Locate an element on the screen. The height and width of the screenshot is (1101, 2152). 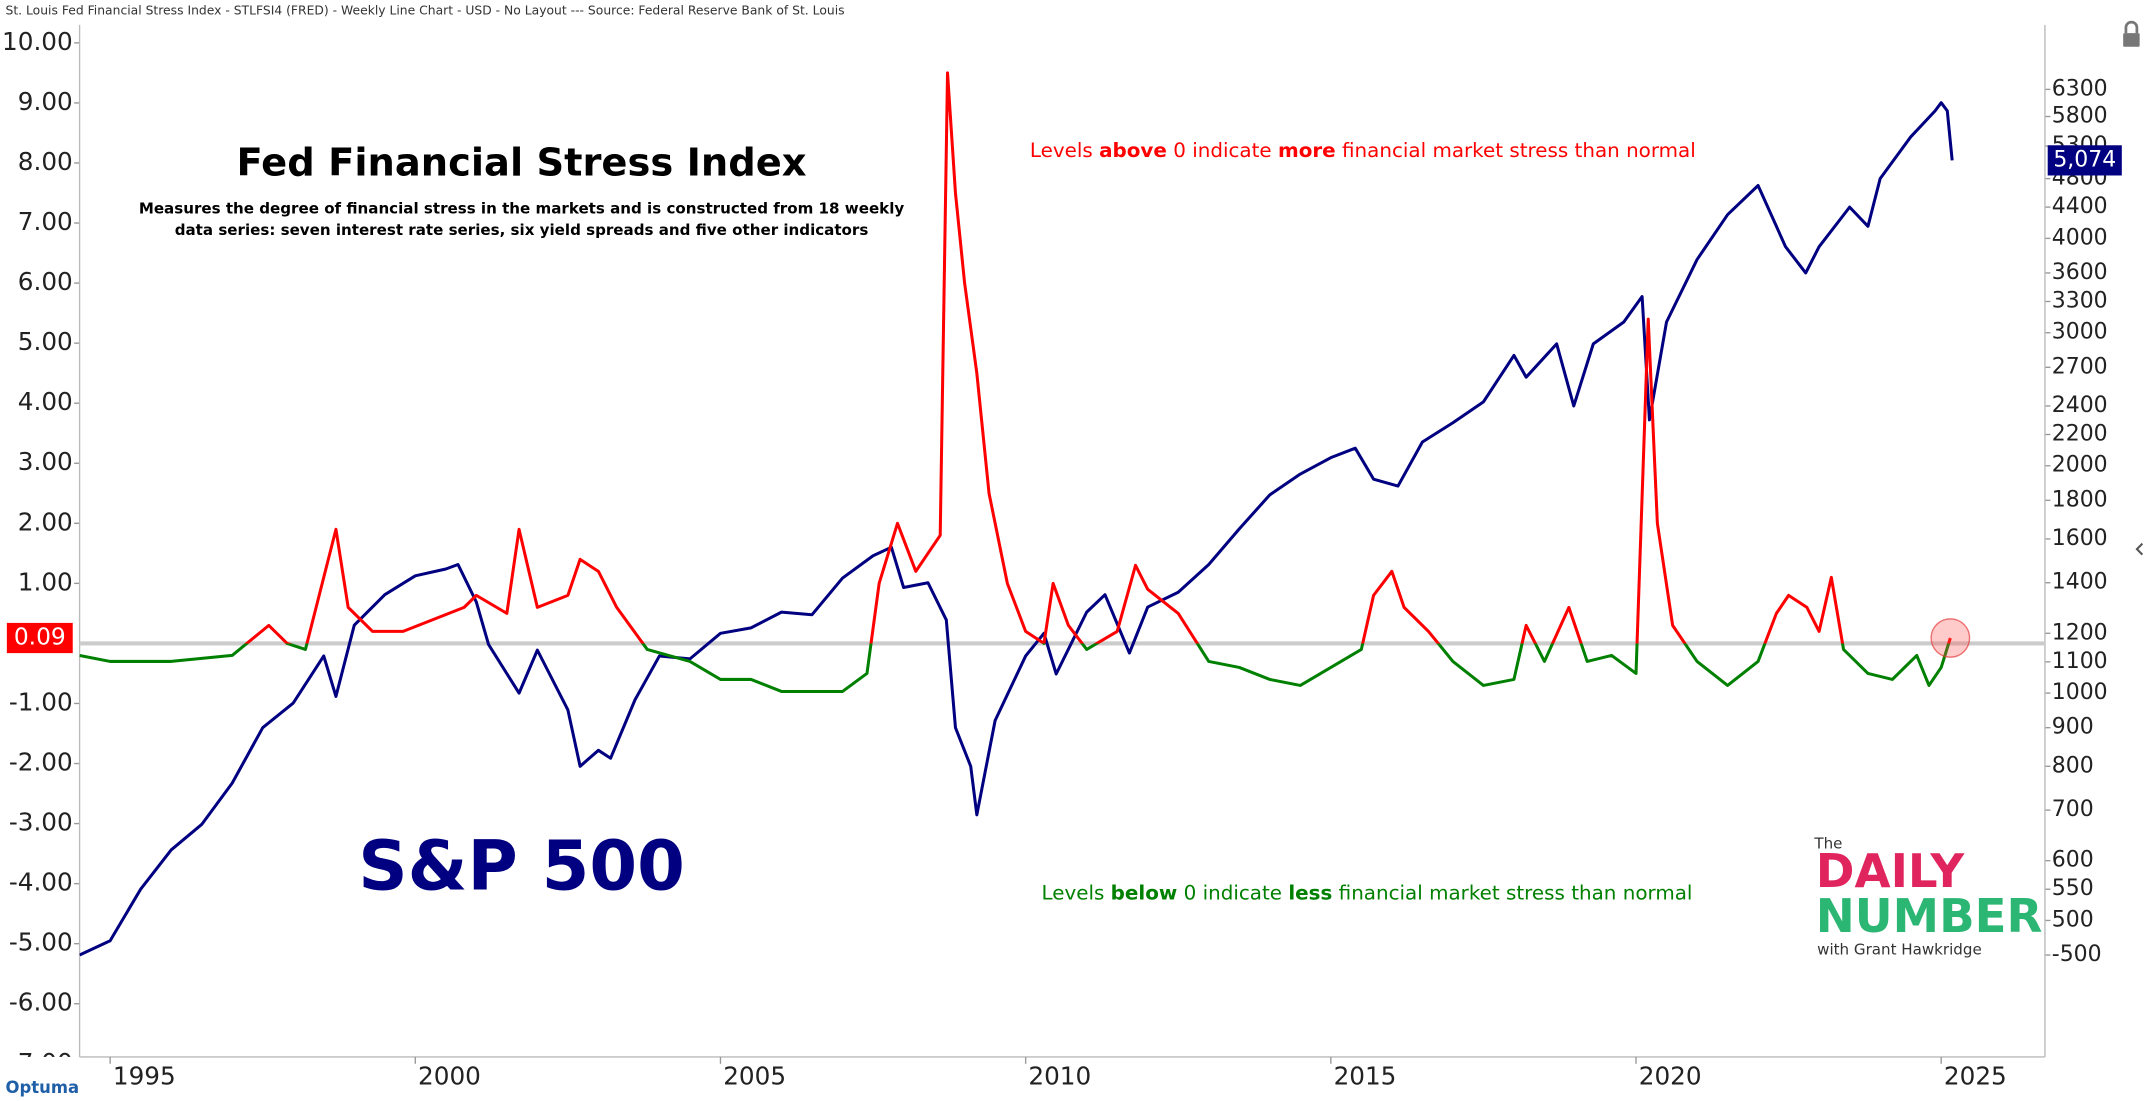
logo-text: with Grant Hawkridge is located at coordinates (1899, 949).